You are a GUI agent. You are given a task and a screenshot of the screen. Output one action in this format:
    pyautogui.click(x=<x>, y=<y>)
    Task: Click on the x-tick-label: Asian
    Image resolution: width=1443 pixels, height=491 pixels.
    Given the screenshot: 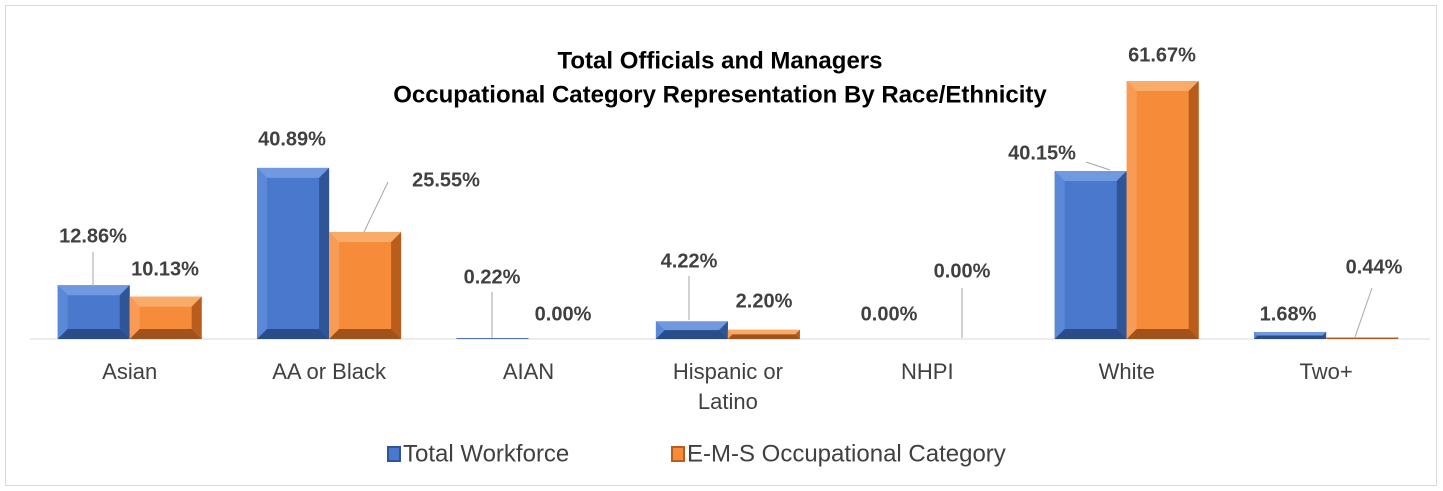 What is the action you would take?
    pyautogui.click(x=130, y=371)
    